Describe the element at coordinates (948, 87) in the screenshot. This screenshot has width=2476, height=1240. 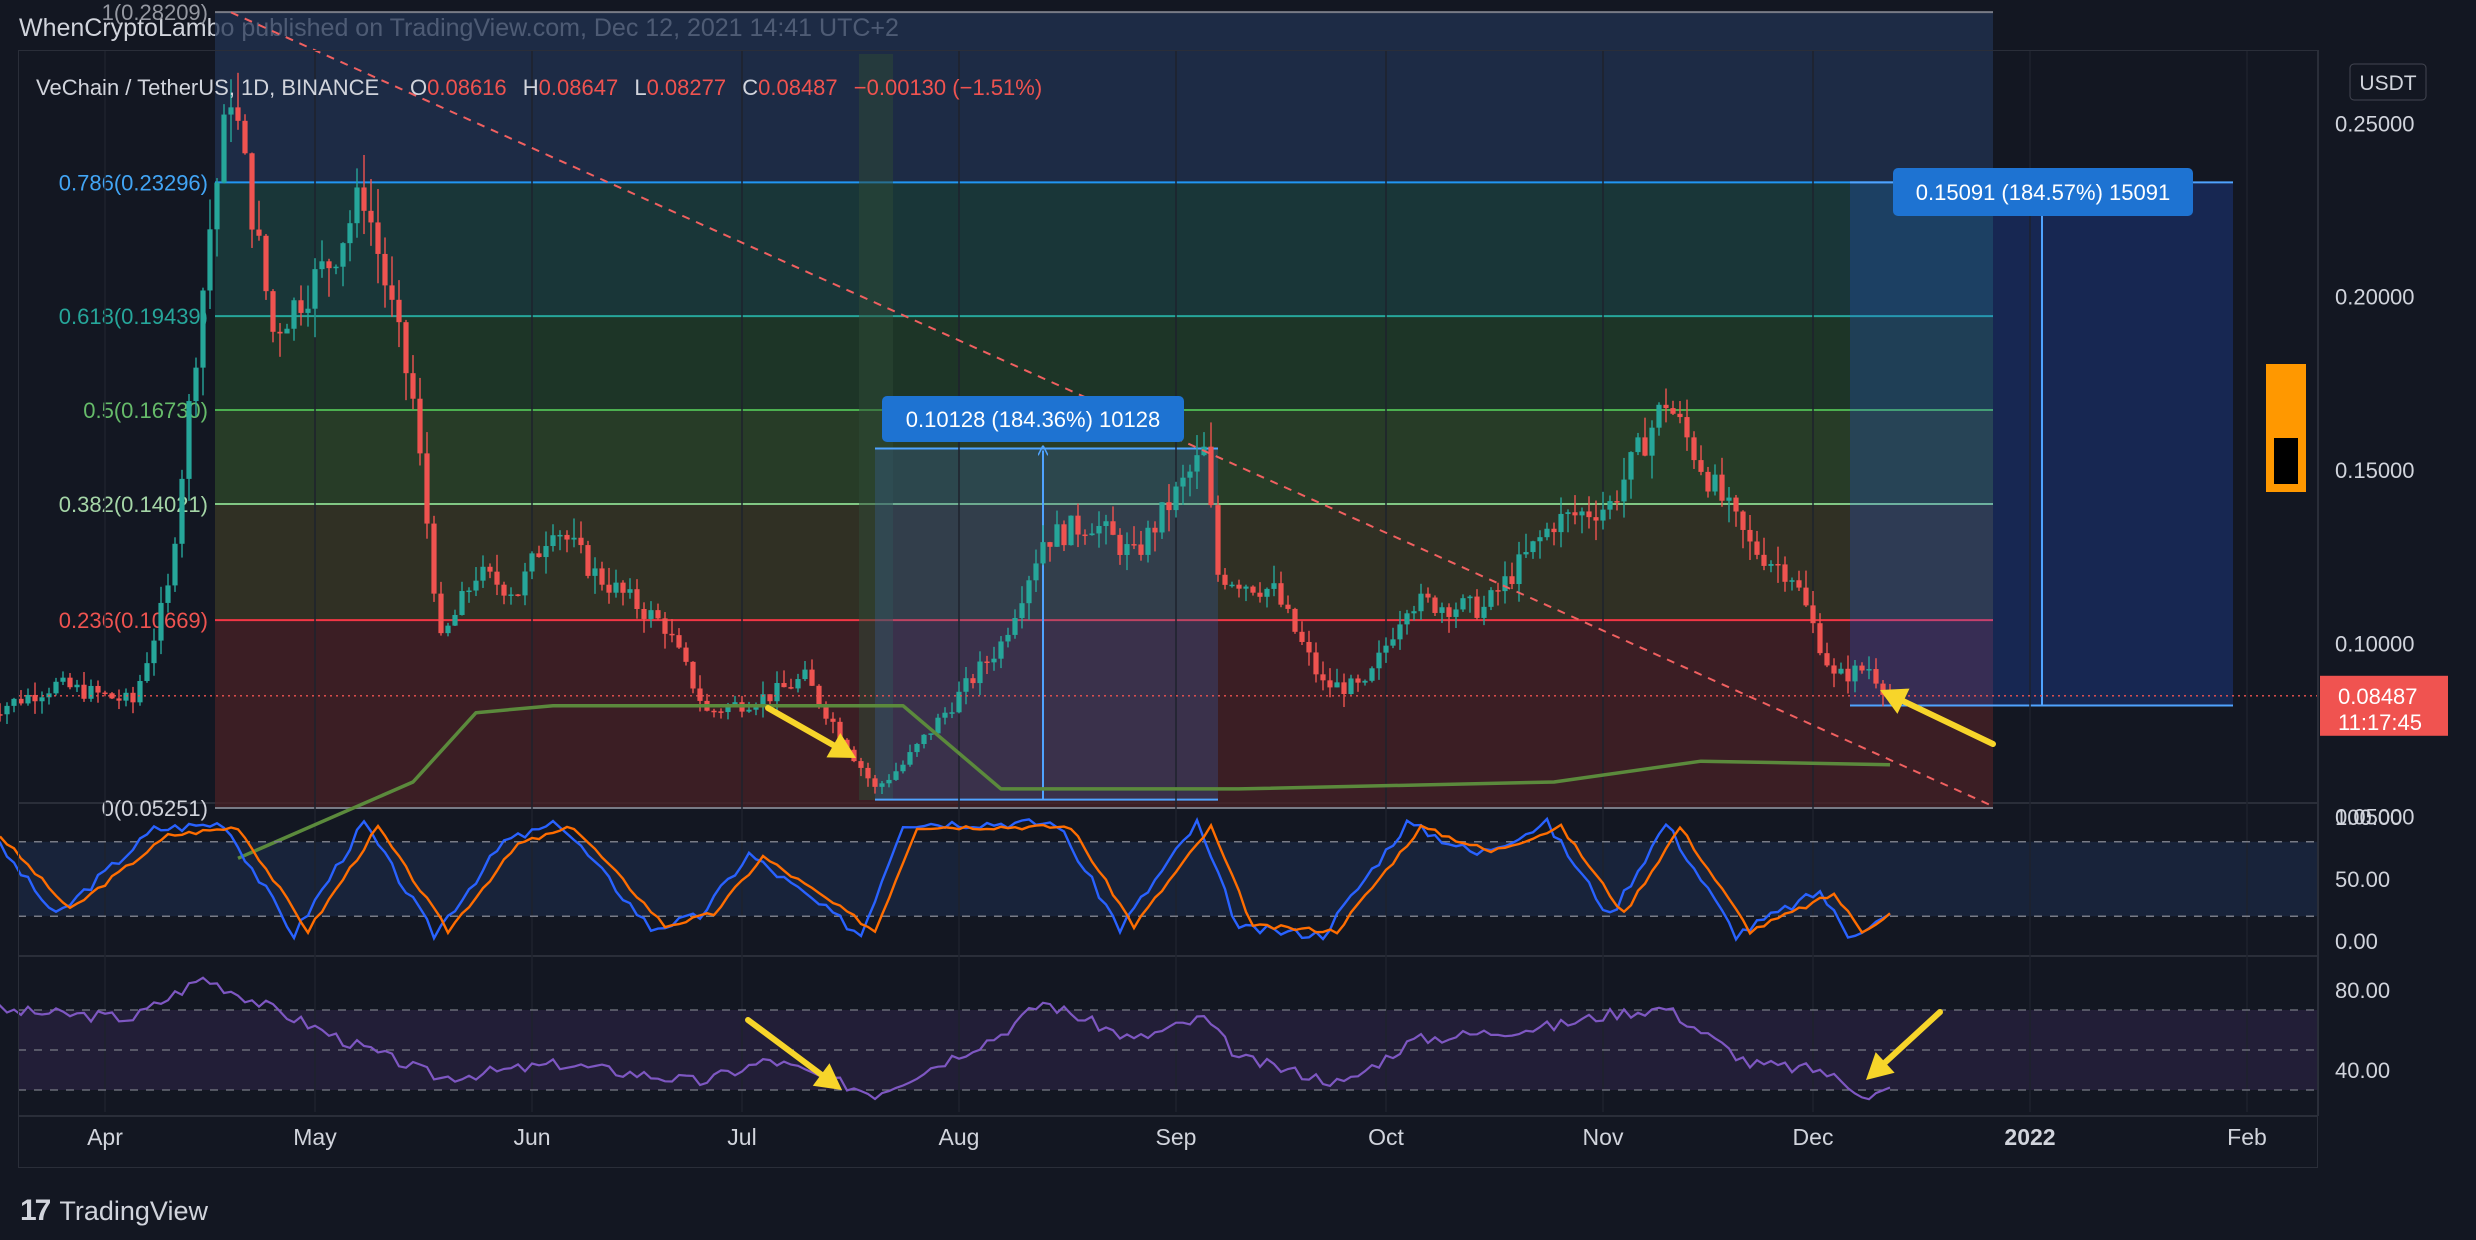
I see `legend-change: −0.00130 (−1.51%)` at that location.